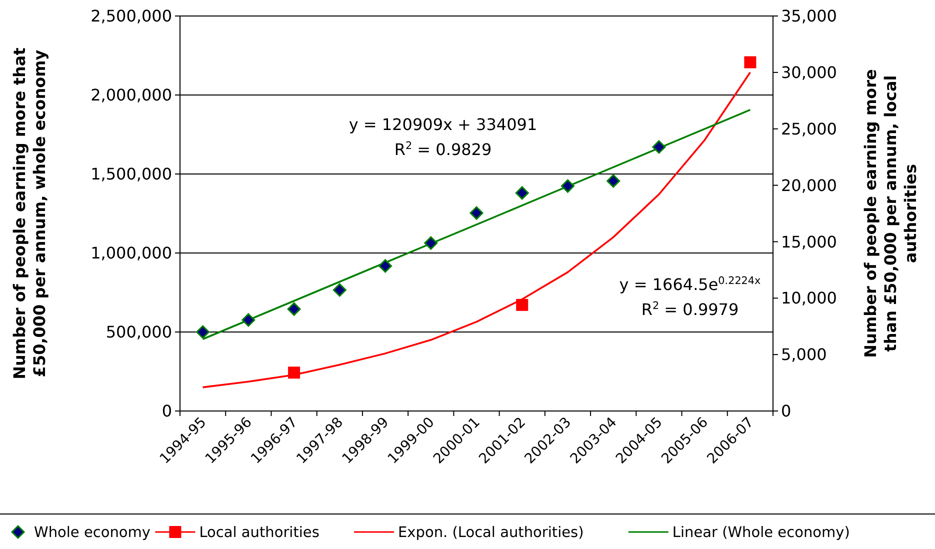 This screenshot has width=935, height=549. What do you see at coordinates (259, 533) in the screenshot?
I see `legend-label: Local authorities` at bounding box center [259, 533].